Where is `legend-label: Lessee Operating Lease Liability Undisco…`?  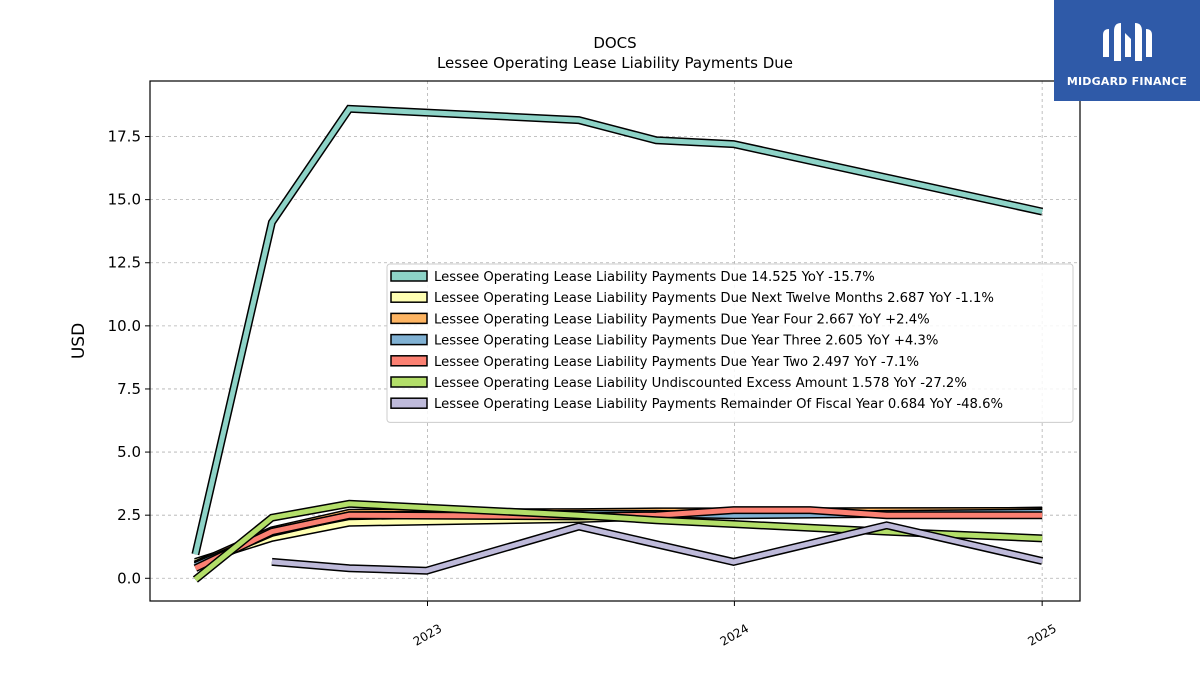
legend-label: Lessee Operating Lease Liability Undisco… is located at coordinates (700, 383).